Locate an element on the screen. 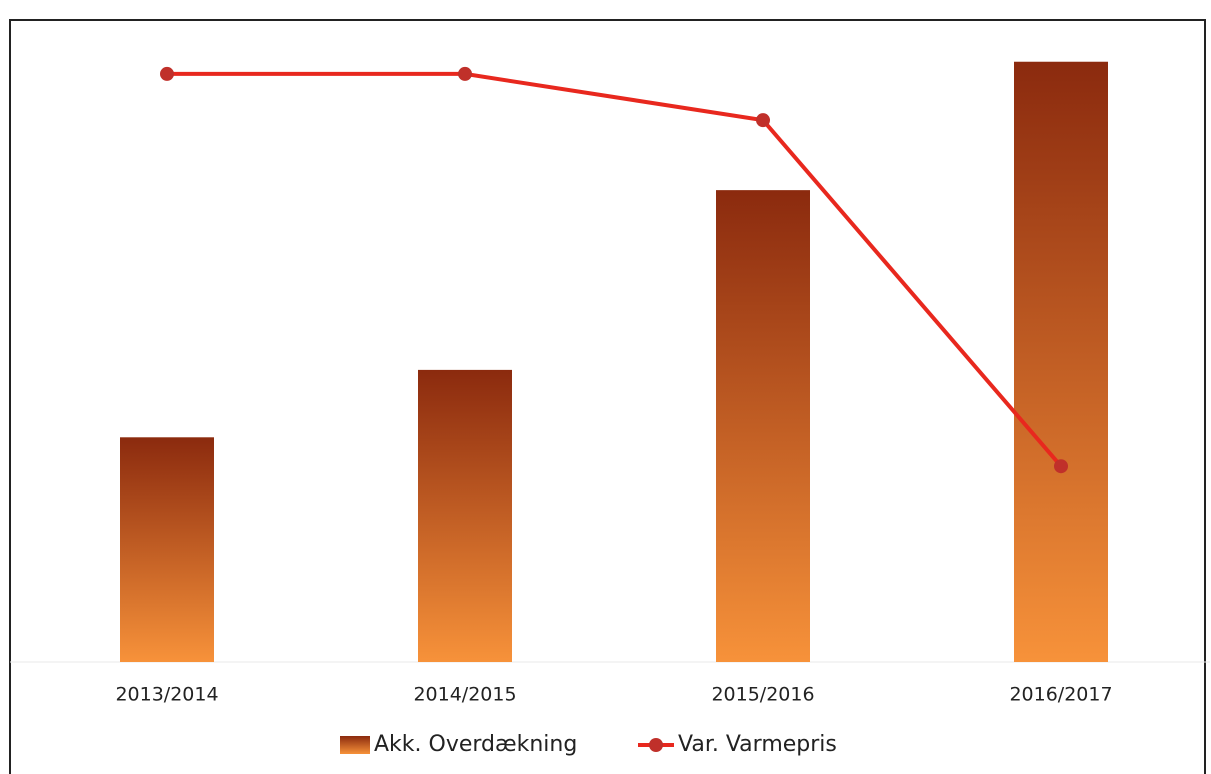 The image size is (1211, 774). x-tick-label: 2015/2016 is located at coordinates (762, 695).